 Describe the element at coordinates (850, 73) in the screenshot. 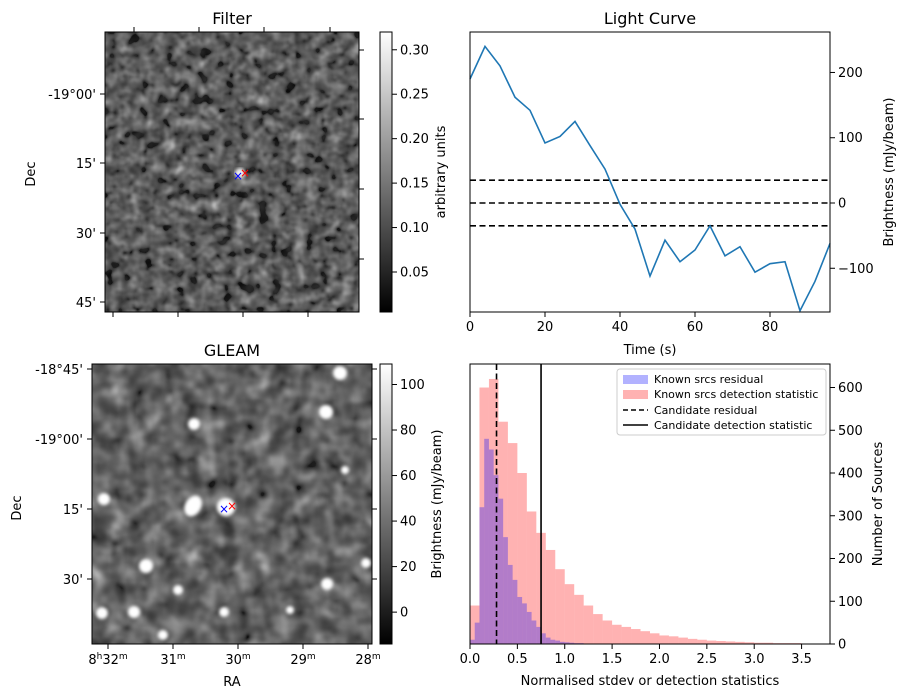

I see `lc-ytick-label: 200` at that location.